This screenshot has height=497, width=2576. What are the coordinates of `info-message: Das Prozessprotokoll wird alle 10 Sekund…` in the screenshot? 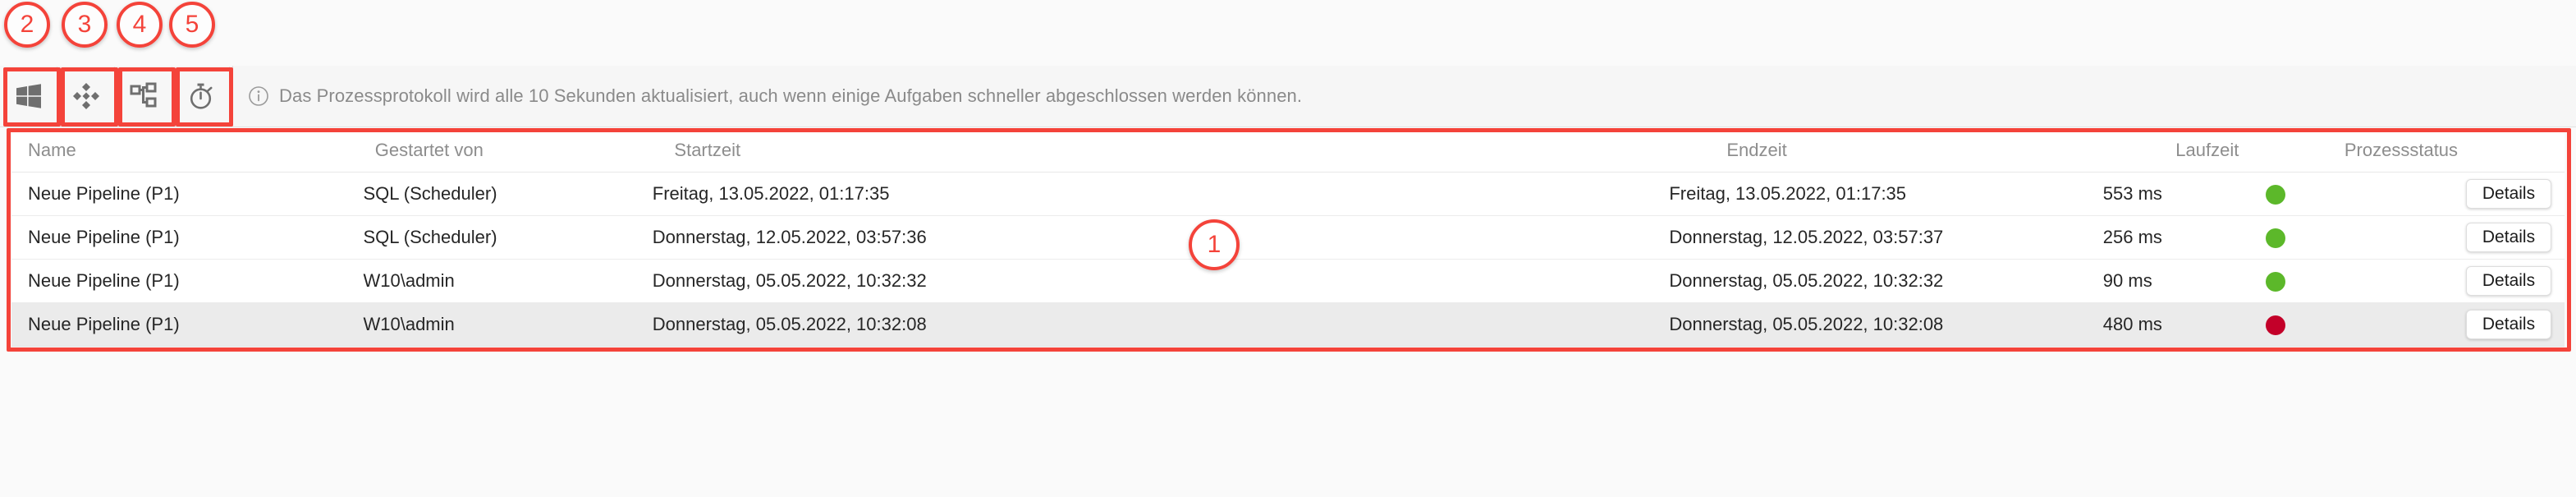 It's located at (791, 95).